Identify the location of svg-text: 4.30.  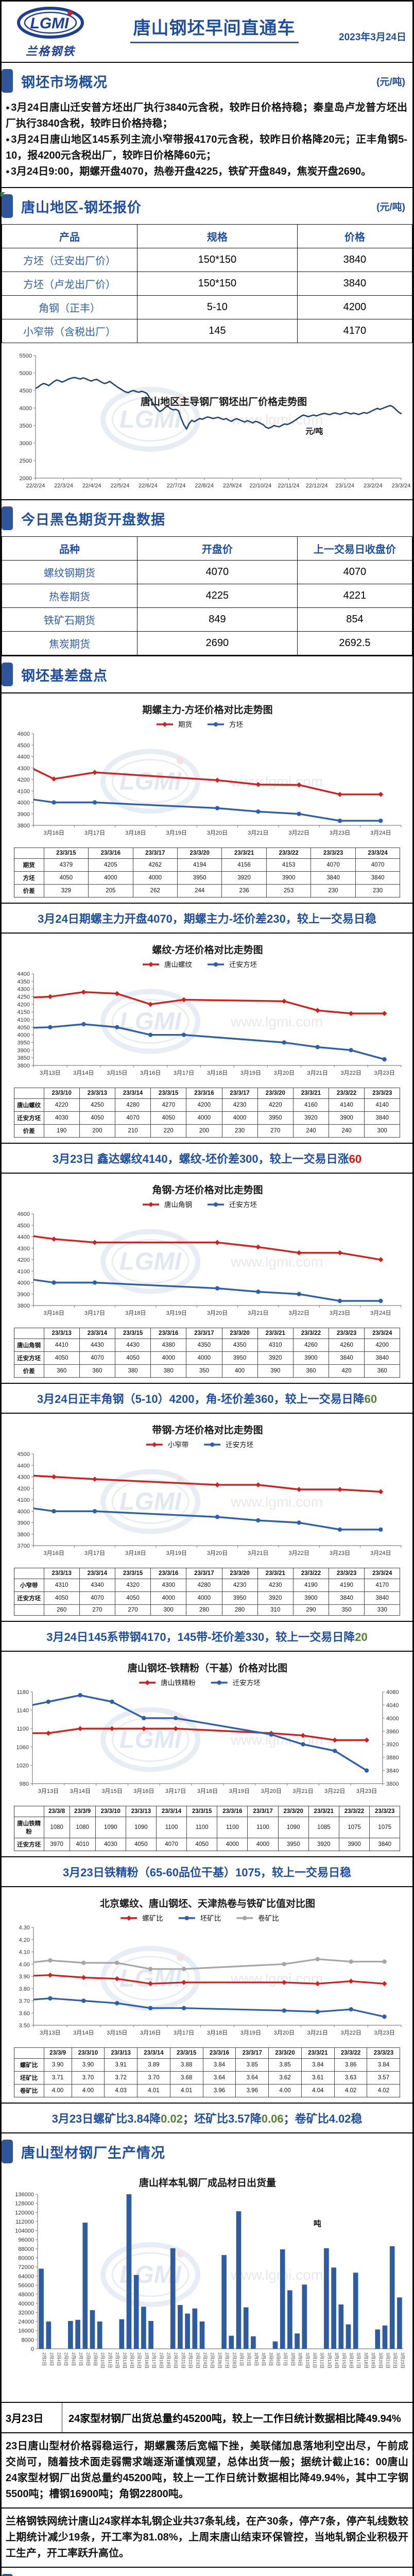
(25, 1928).